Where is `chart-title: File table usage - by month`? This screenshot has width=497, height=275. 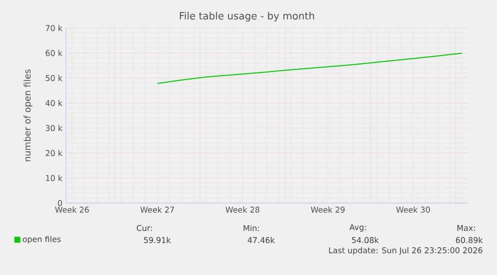
chart-title: File table usage - by month is located at coordinates (247, 17).